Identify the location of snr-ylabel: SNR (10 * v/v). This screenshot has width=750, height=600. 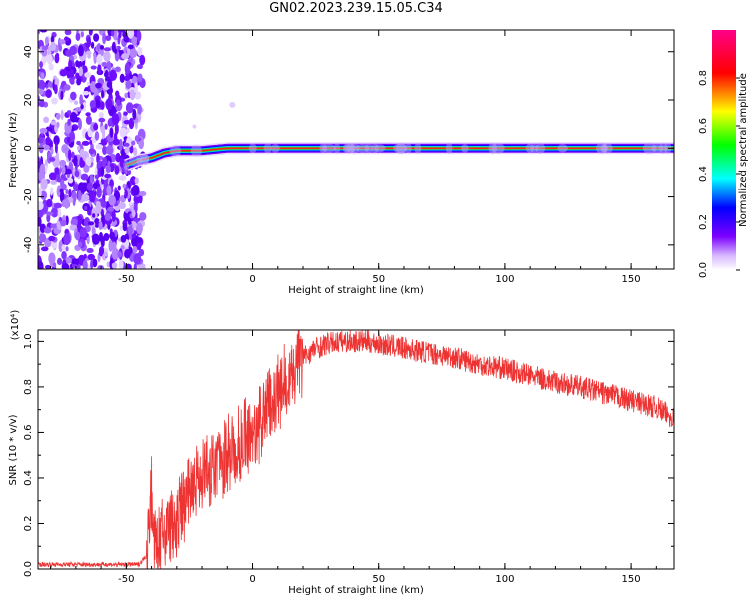
(13, 449).